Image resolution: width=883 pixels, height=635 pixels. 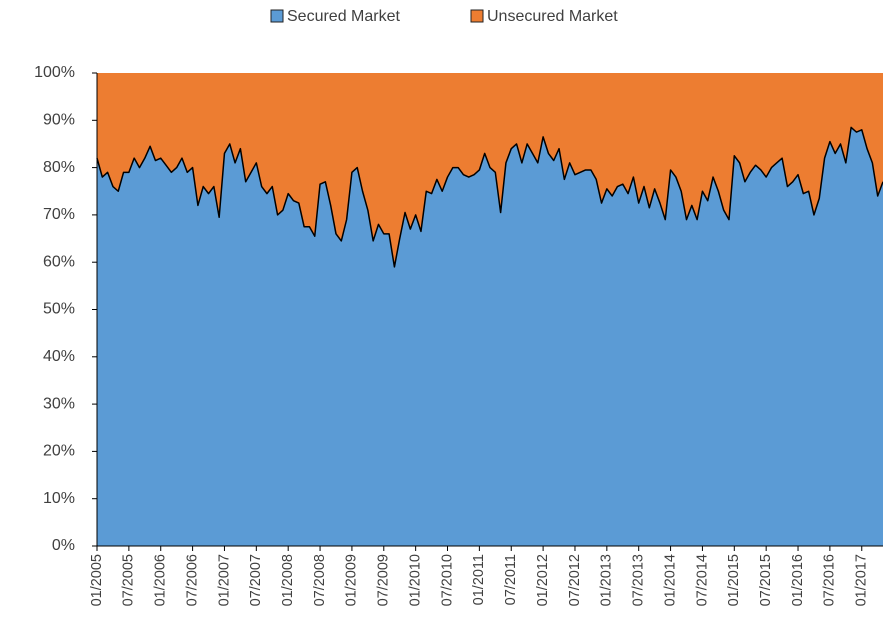 I want to click on x-tick-label: 07/2011, so click(x=511, y=579).